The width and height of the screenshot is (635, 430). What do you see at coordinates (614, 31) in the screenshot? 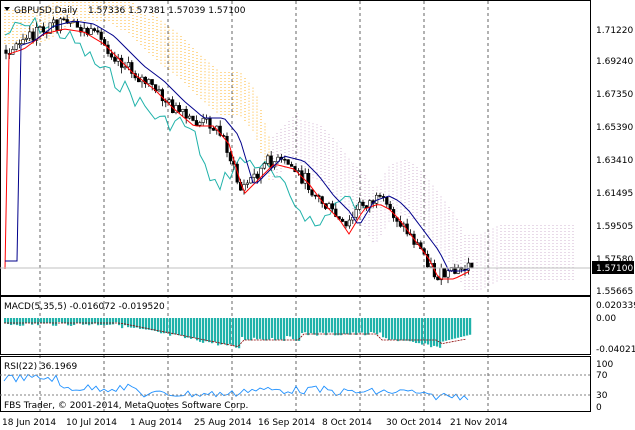
I see `price-tick: 1.71220` at bounding box center [614, 31].